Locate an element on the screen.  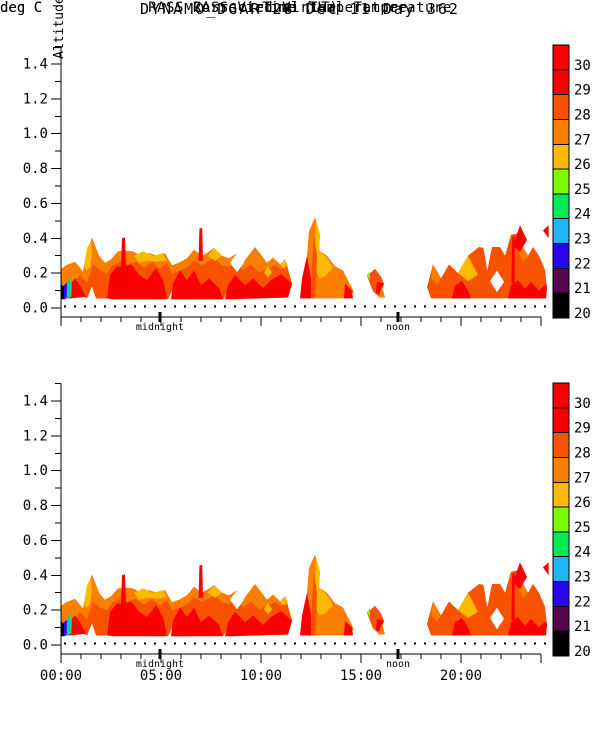
colorbar-label: 28 is located at coordinates (582, 453).